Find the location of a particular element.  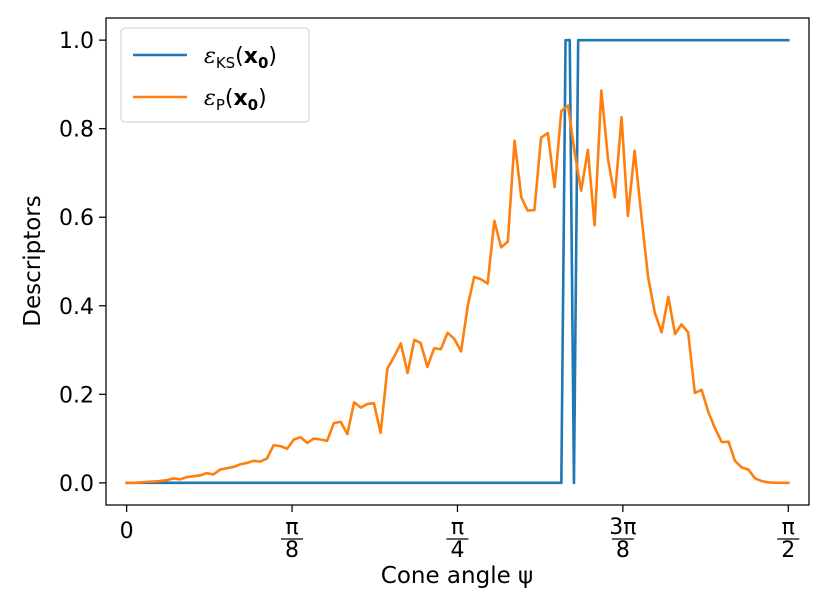

legend-box is located at coordinates (215, 75).